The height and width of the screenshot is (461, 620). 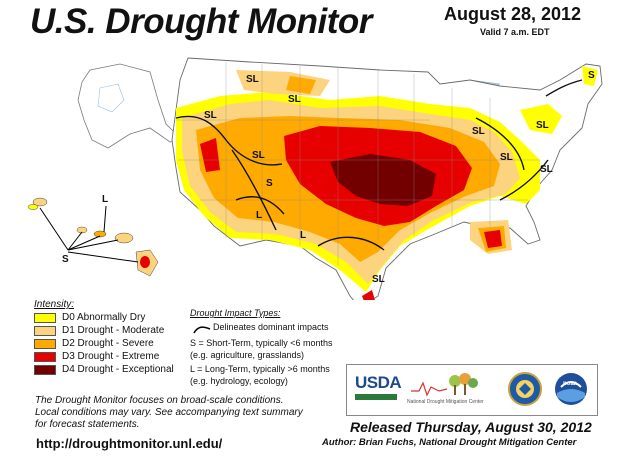 I want to click on label-s-hawaii: S, so click(x=65, y=259).